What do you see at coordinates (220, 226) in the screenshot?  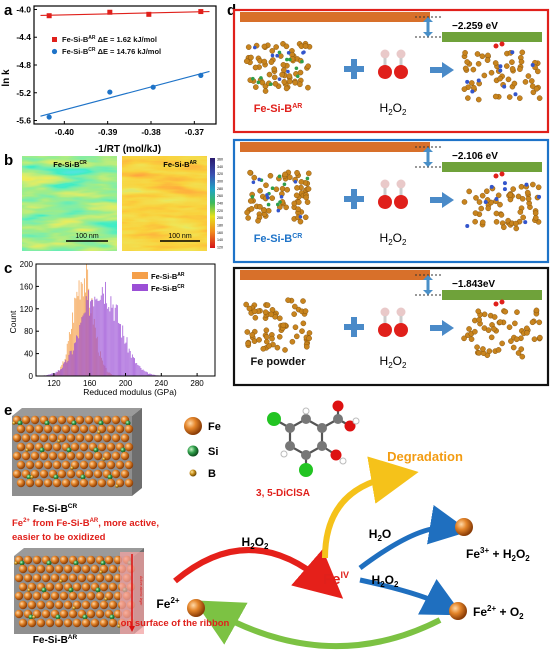 I see `colorbar-tick-label: 180` at bounding box center [220, 226].